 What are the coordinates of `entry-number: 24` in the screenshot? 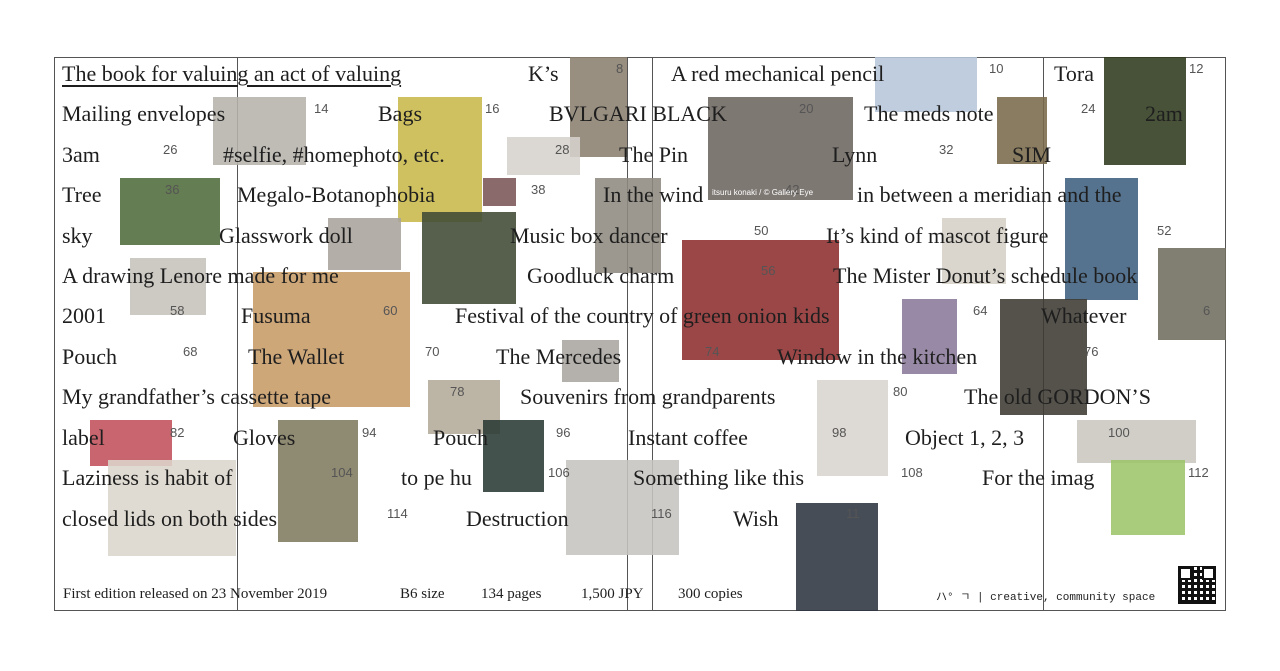 It's located at (1088, 108).